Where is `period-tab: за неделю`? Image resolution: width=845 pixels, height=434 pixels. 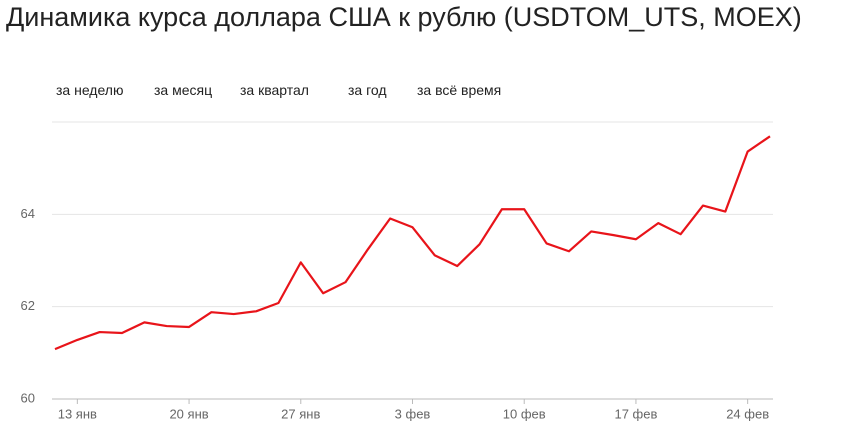 period-tab: за неделю is located at coordinates (90, 90).